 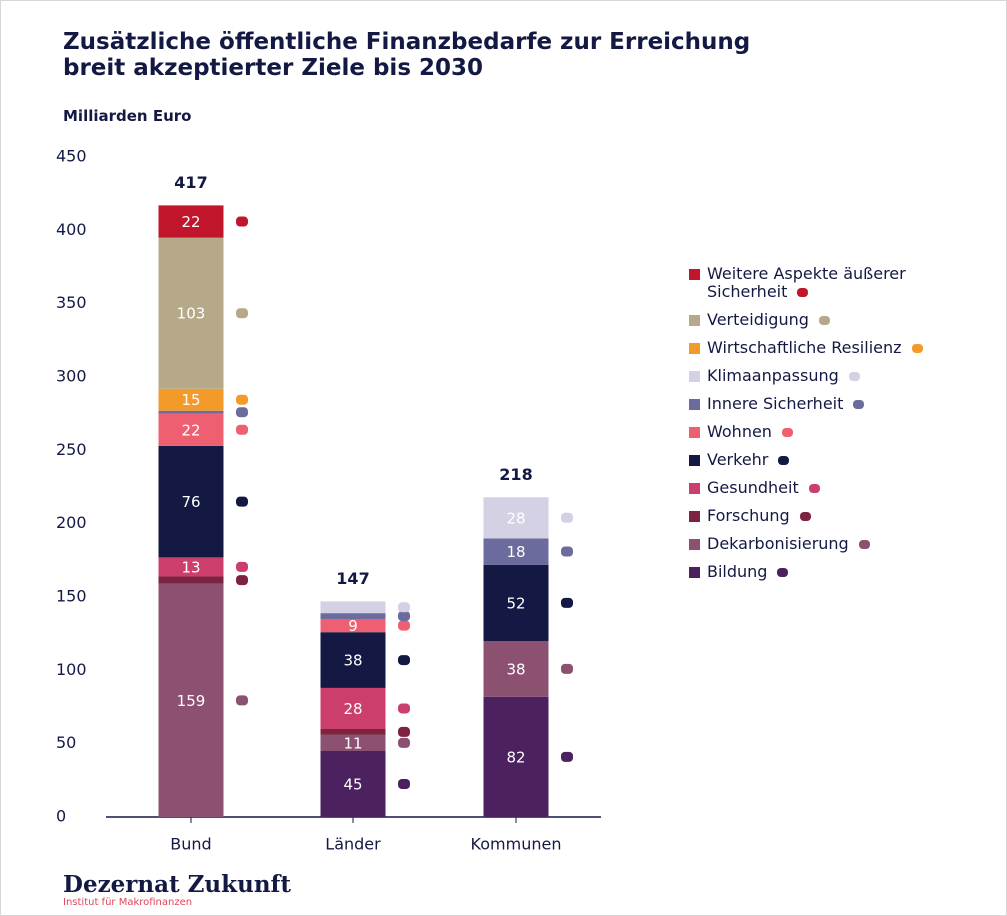 What do you see at coordinates (128, 902) in the screenshot?
I see `logo-subtitle: Institut für Makrofinanzen` at bounding box center [128, 902].